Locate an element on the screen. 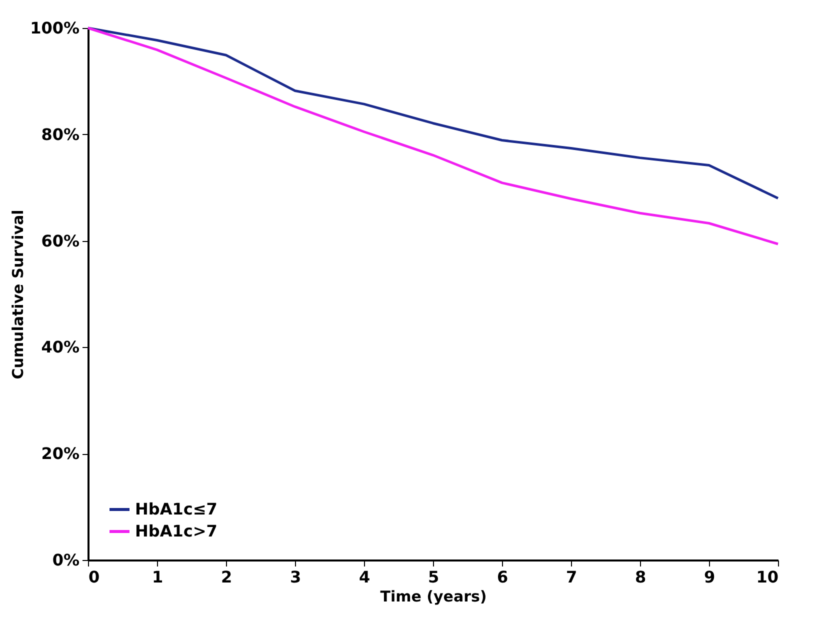  x-tick-label: 10 is located at coordinates (767, 577).